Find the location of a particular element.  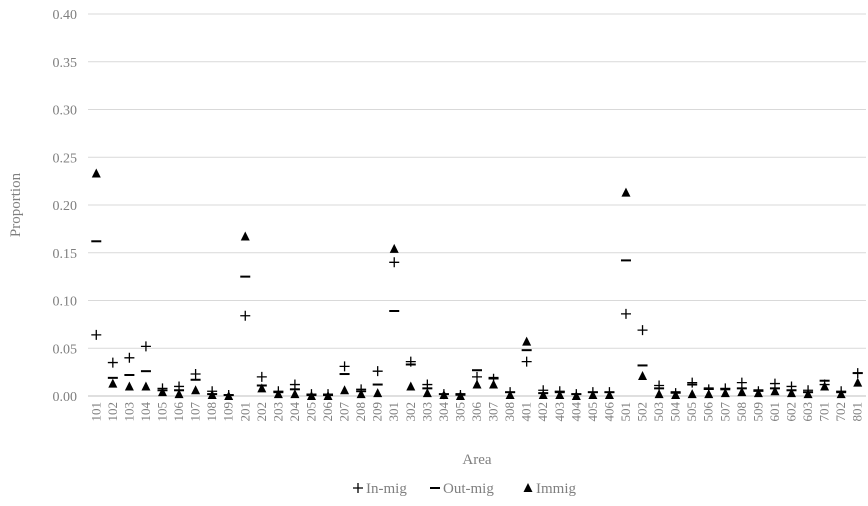

x-tick-label: 601 is located at coordinates (774, 412).